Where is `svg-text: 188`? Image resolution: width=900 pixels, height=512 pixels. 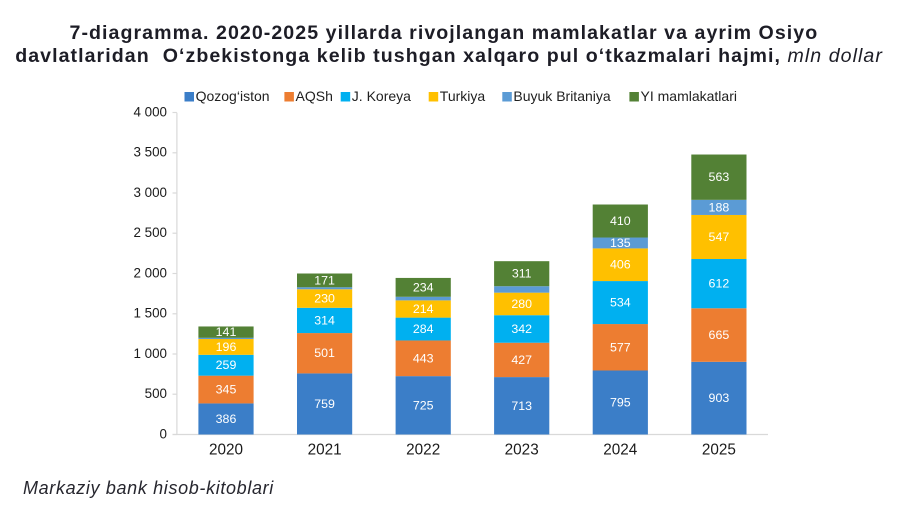
svg-text: 188 is located at coordinates (719, 207).